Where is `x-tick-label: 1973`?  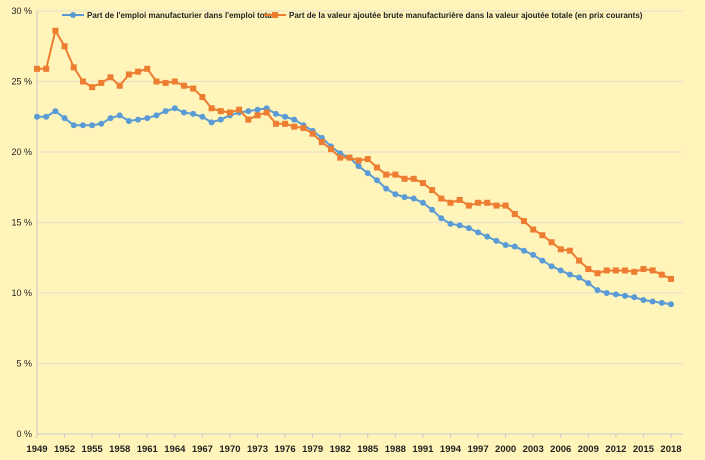
x-tick-label: 1973 is located at coordinates (257, 449).